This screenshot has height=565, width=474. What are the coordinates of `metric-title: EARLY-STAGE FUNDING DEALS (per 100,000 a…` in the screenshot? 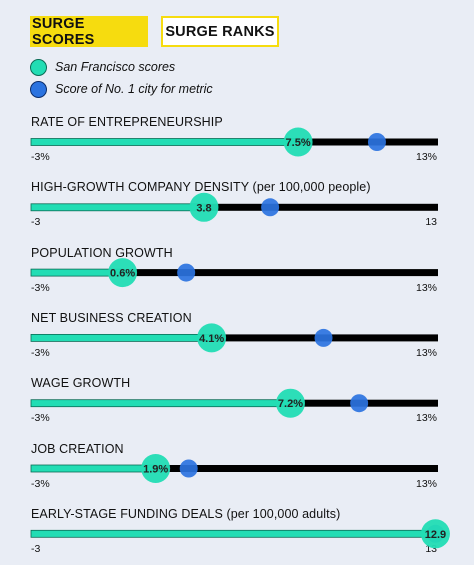 It's located at (186, 513).